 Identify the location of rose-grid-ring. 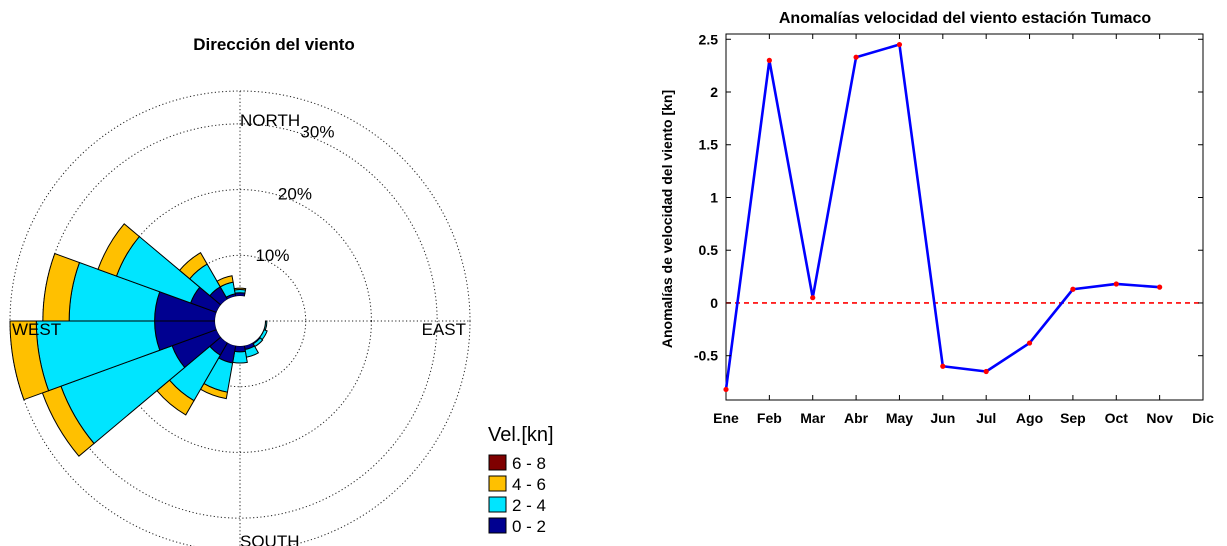
(240, 321).